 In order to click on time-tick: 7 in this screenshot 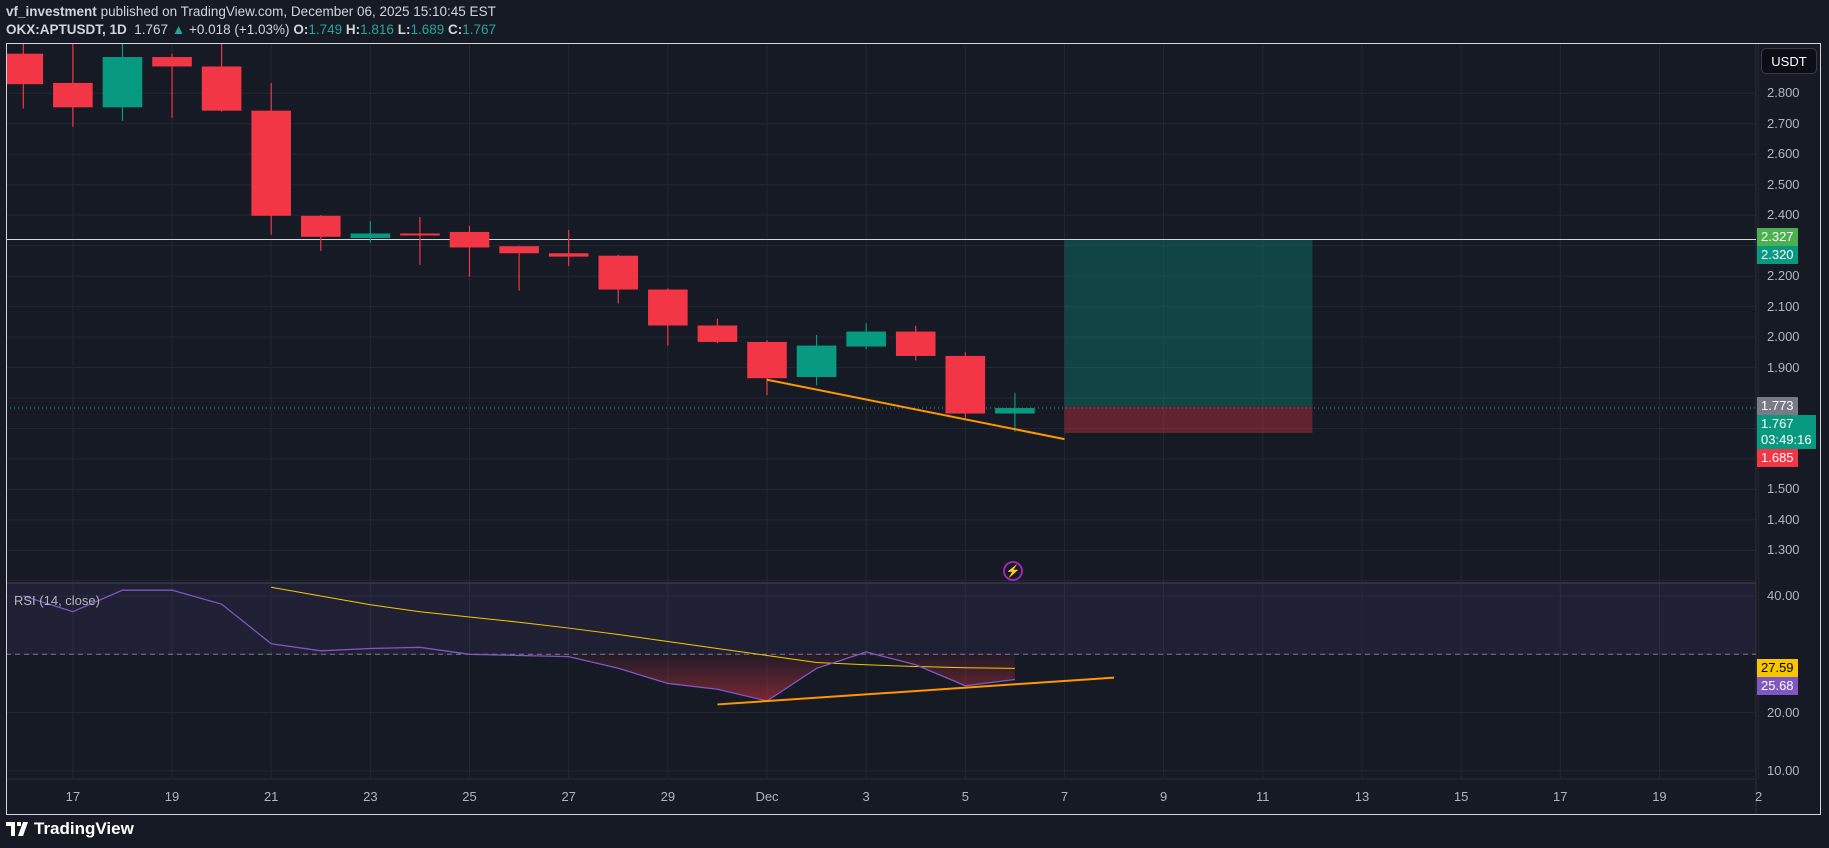, I will do `click(1064, 796)`.